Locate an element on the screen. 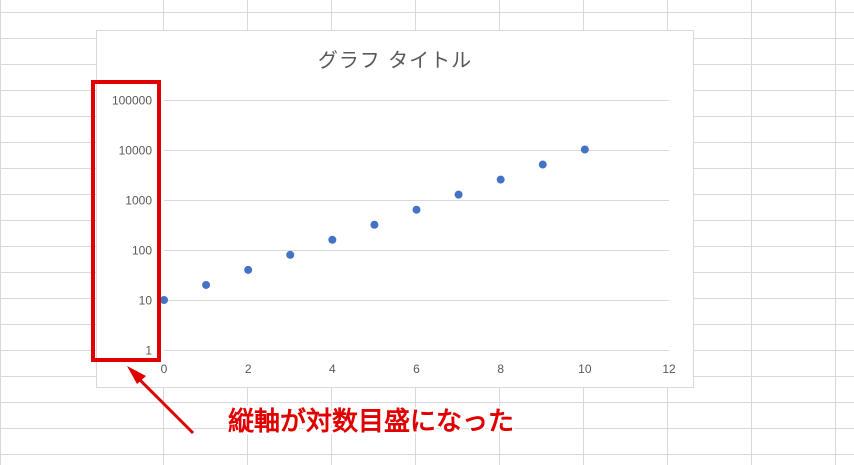 The image size is (854, 465). x-axis-ticks: 0 2 4 6 8 10 12 is located at coordinates (418, 369).